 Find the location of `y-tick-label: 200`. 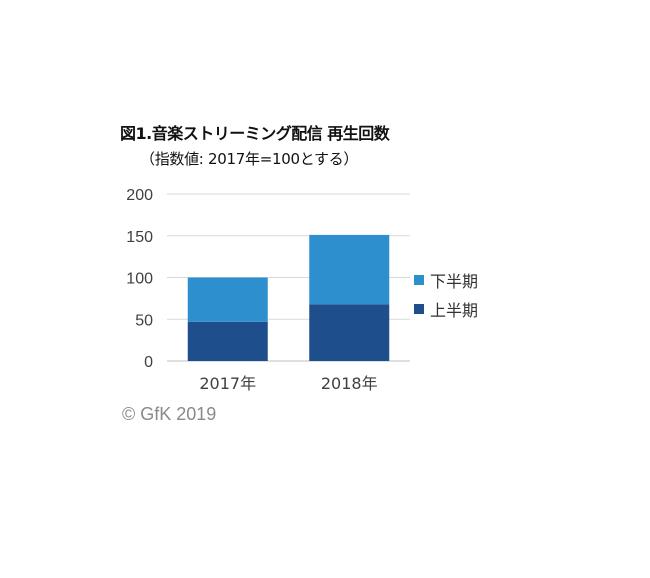

y-tick-label: 200 is located at coordinates (139, 195).